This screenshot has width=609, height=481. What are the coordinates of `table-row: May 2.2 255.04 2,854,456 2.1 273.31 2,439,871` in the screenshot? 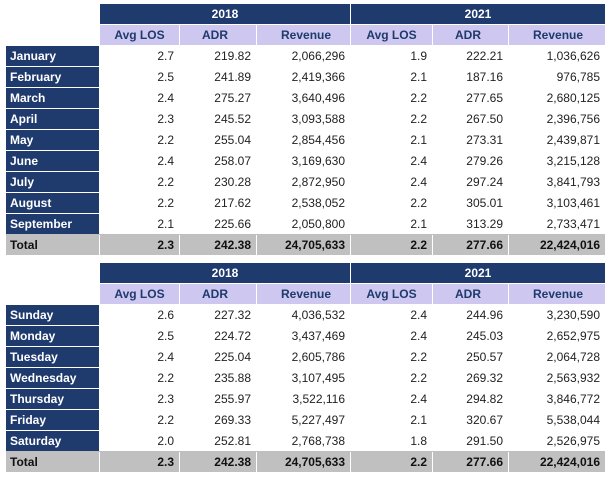 It's located at (305, 140).